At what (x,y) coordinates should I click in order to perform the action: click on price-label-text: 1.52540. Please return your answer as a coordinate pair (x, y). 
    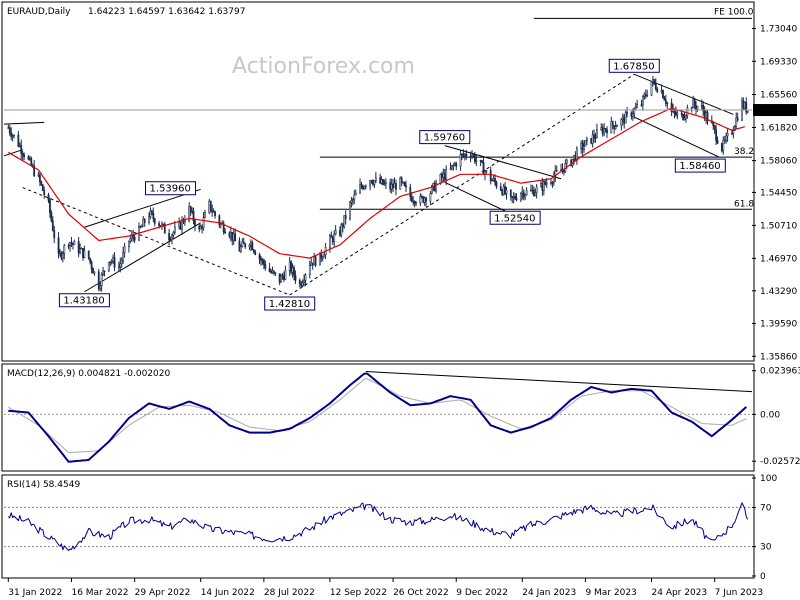
    Looking at the image, I should click on (514, 218).